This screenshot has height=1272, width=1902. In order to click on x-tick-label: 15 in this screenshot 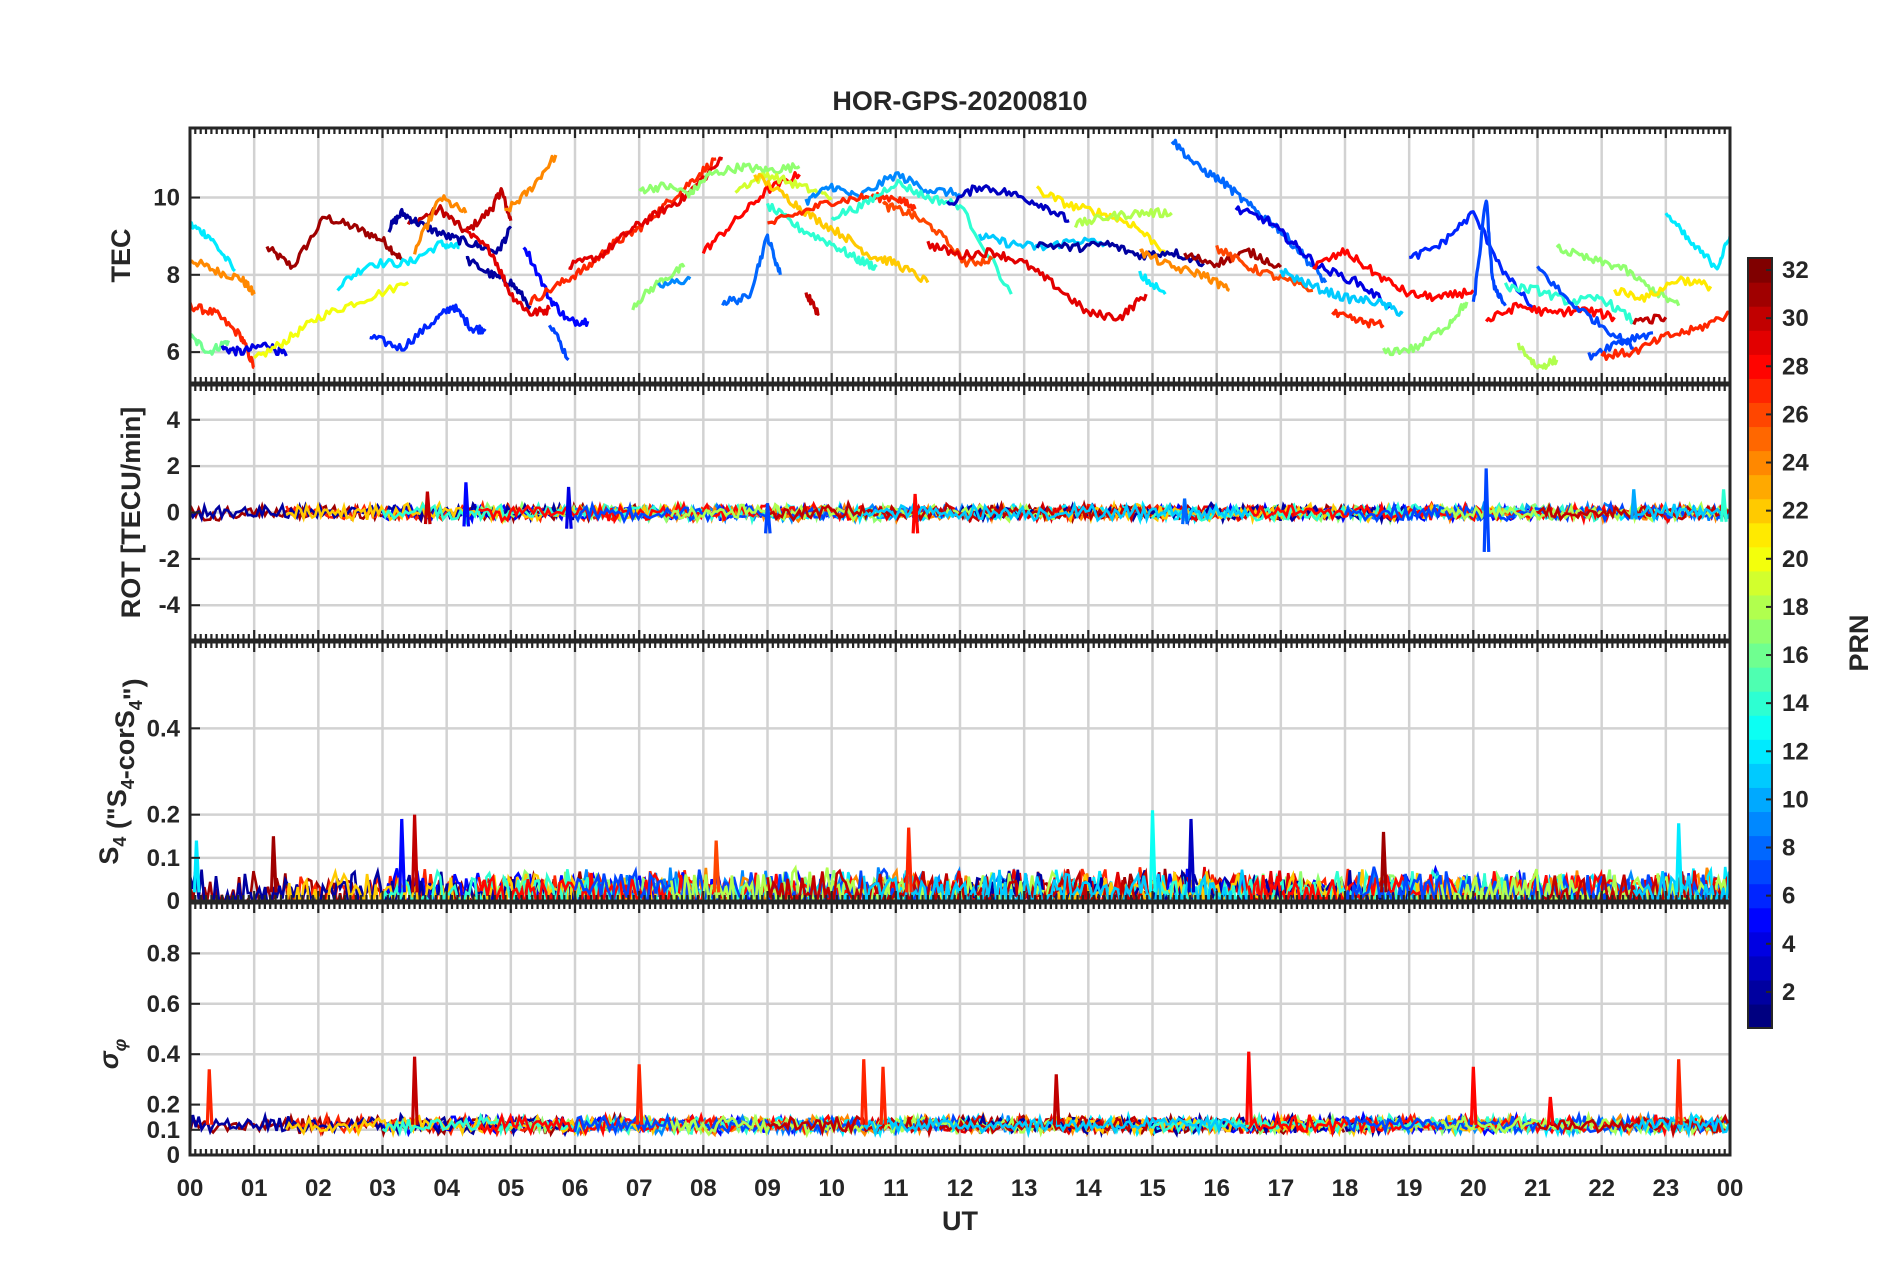, I will do `click(1152, 1188)`.